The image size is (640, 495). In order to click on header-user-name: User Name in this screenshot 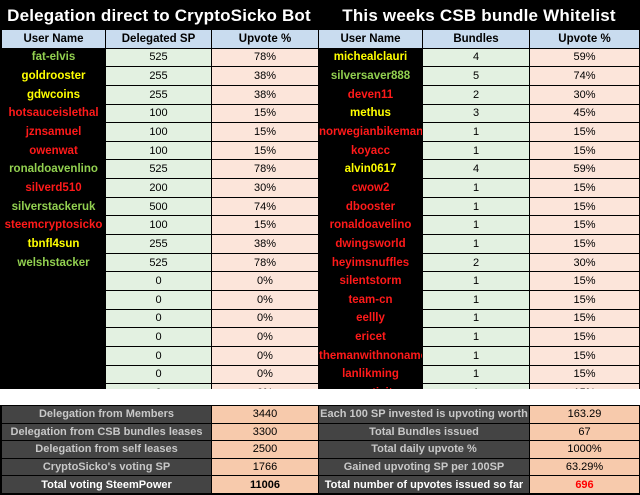, I will do `click(370, 39)`.